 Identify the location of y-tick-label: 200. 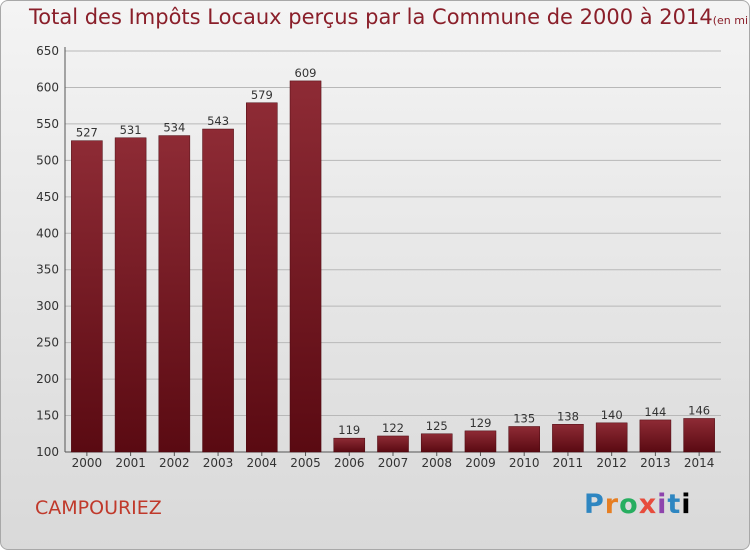
(47, 379).